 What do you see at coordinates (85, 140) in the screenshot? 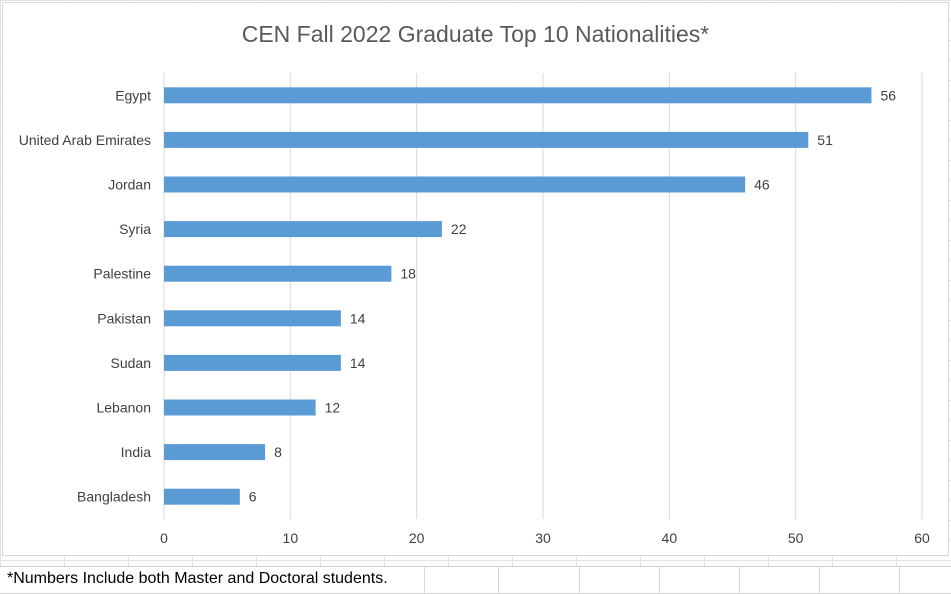
I see `category-label: United Arab Emirates` at bounding box center [85, 140].